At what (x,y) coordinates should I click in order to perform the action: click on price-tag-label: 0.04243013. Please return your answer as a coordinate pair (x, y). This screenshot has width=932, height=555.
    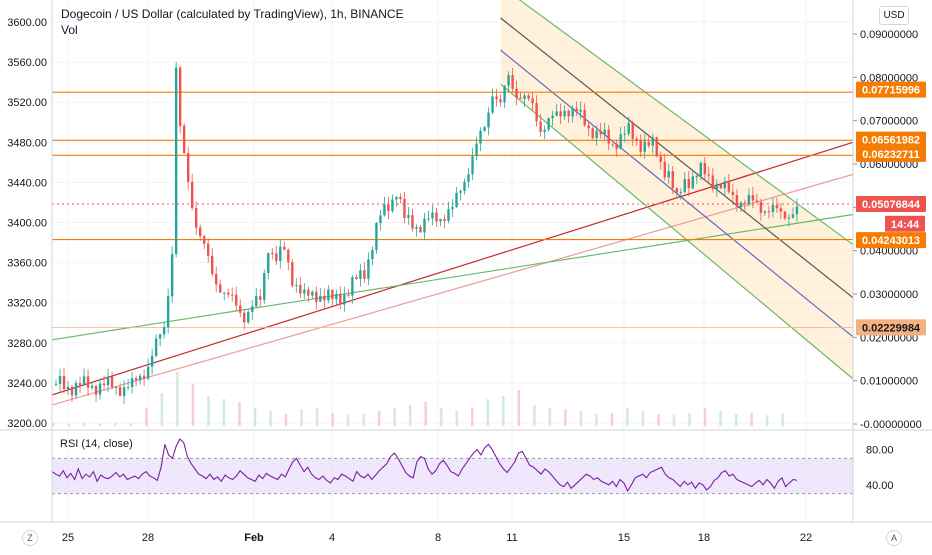
    Looking at the image, I should click on (891, 241).